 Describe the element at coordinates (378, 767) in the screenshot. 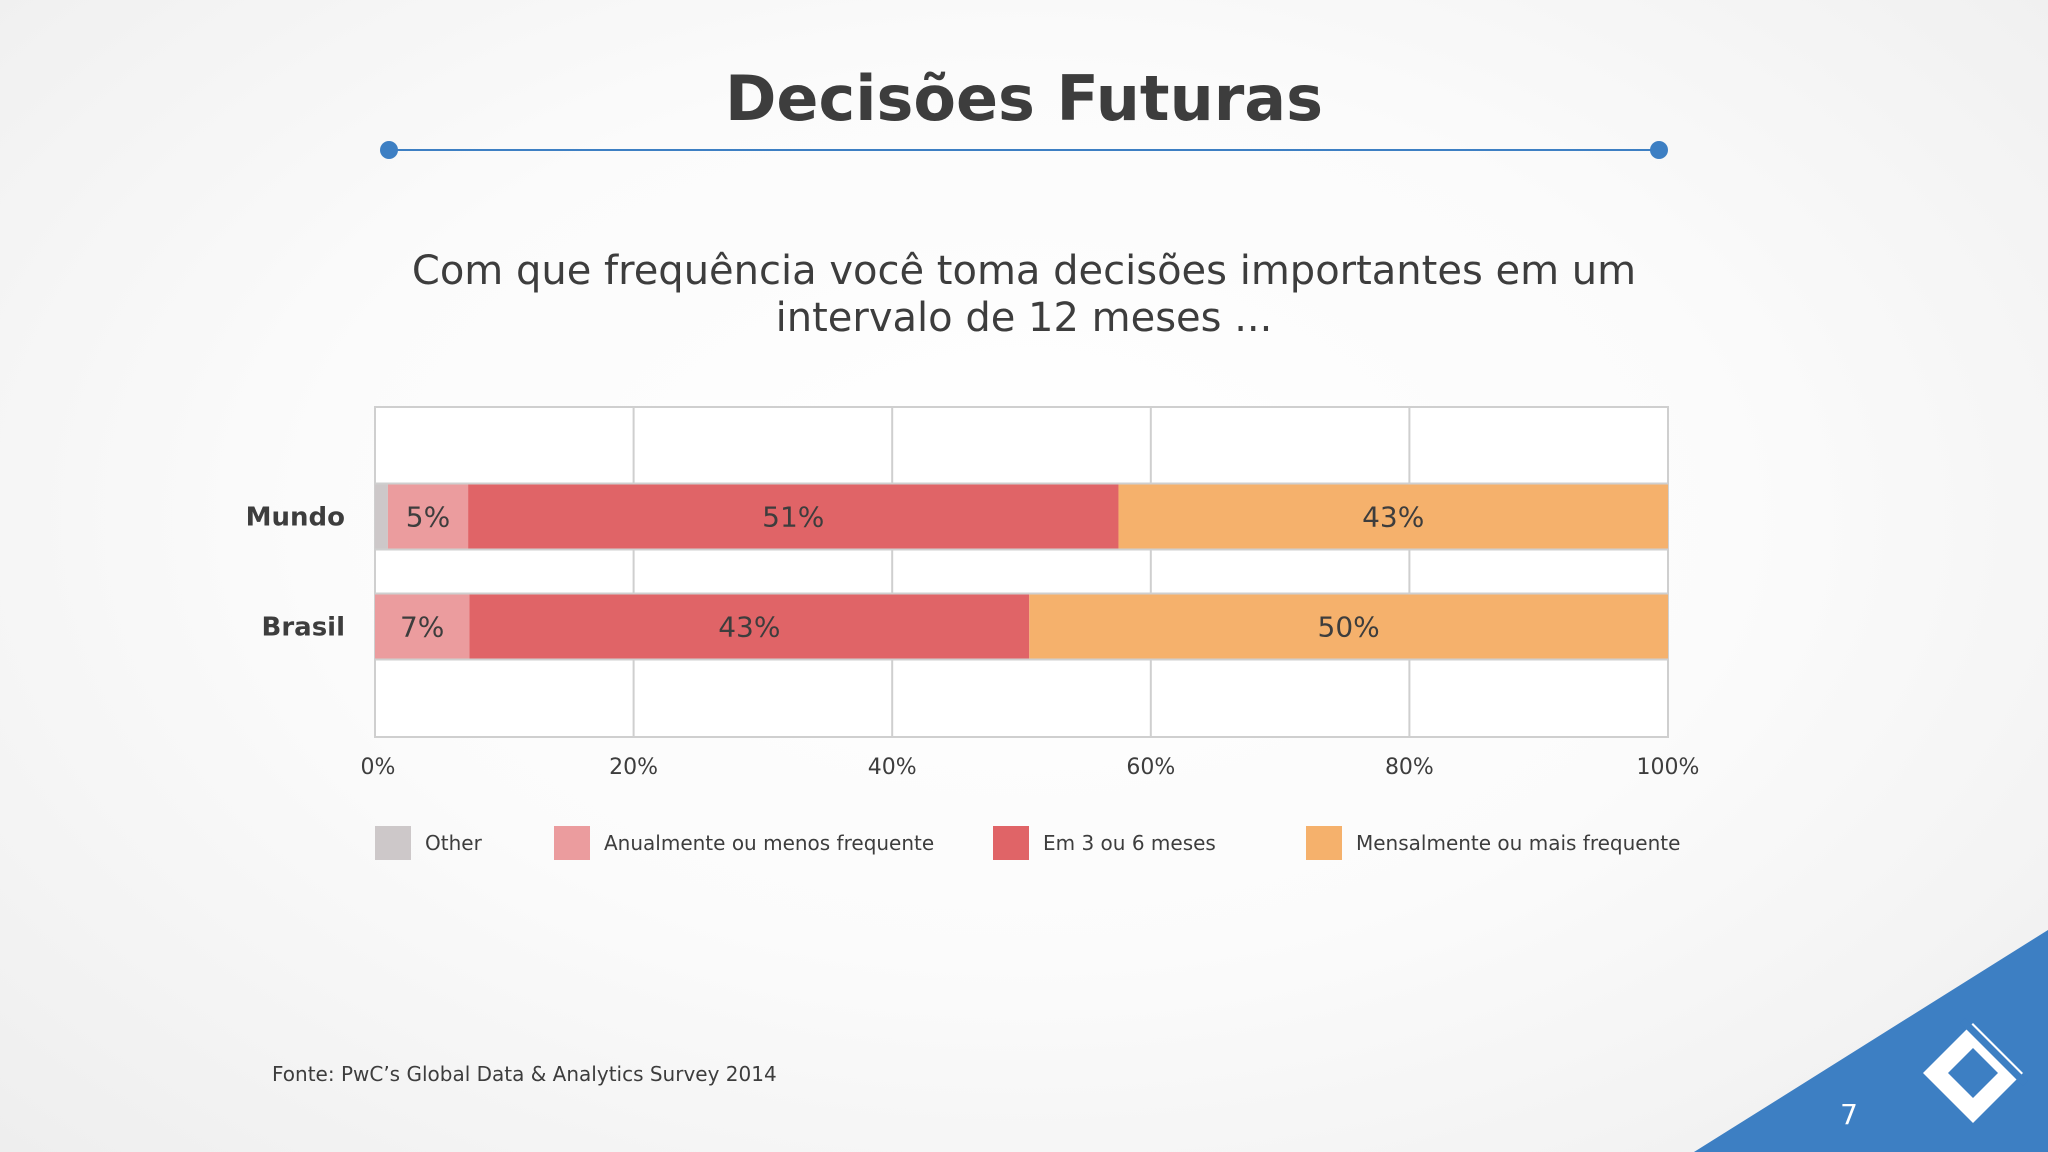

I see `x-tick-label: 0%` at that location.